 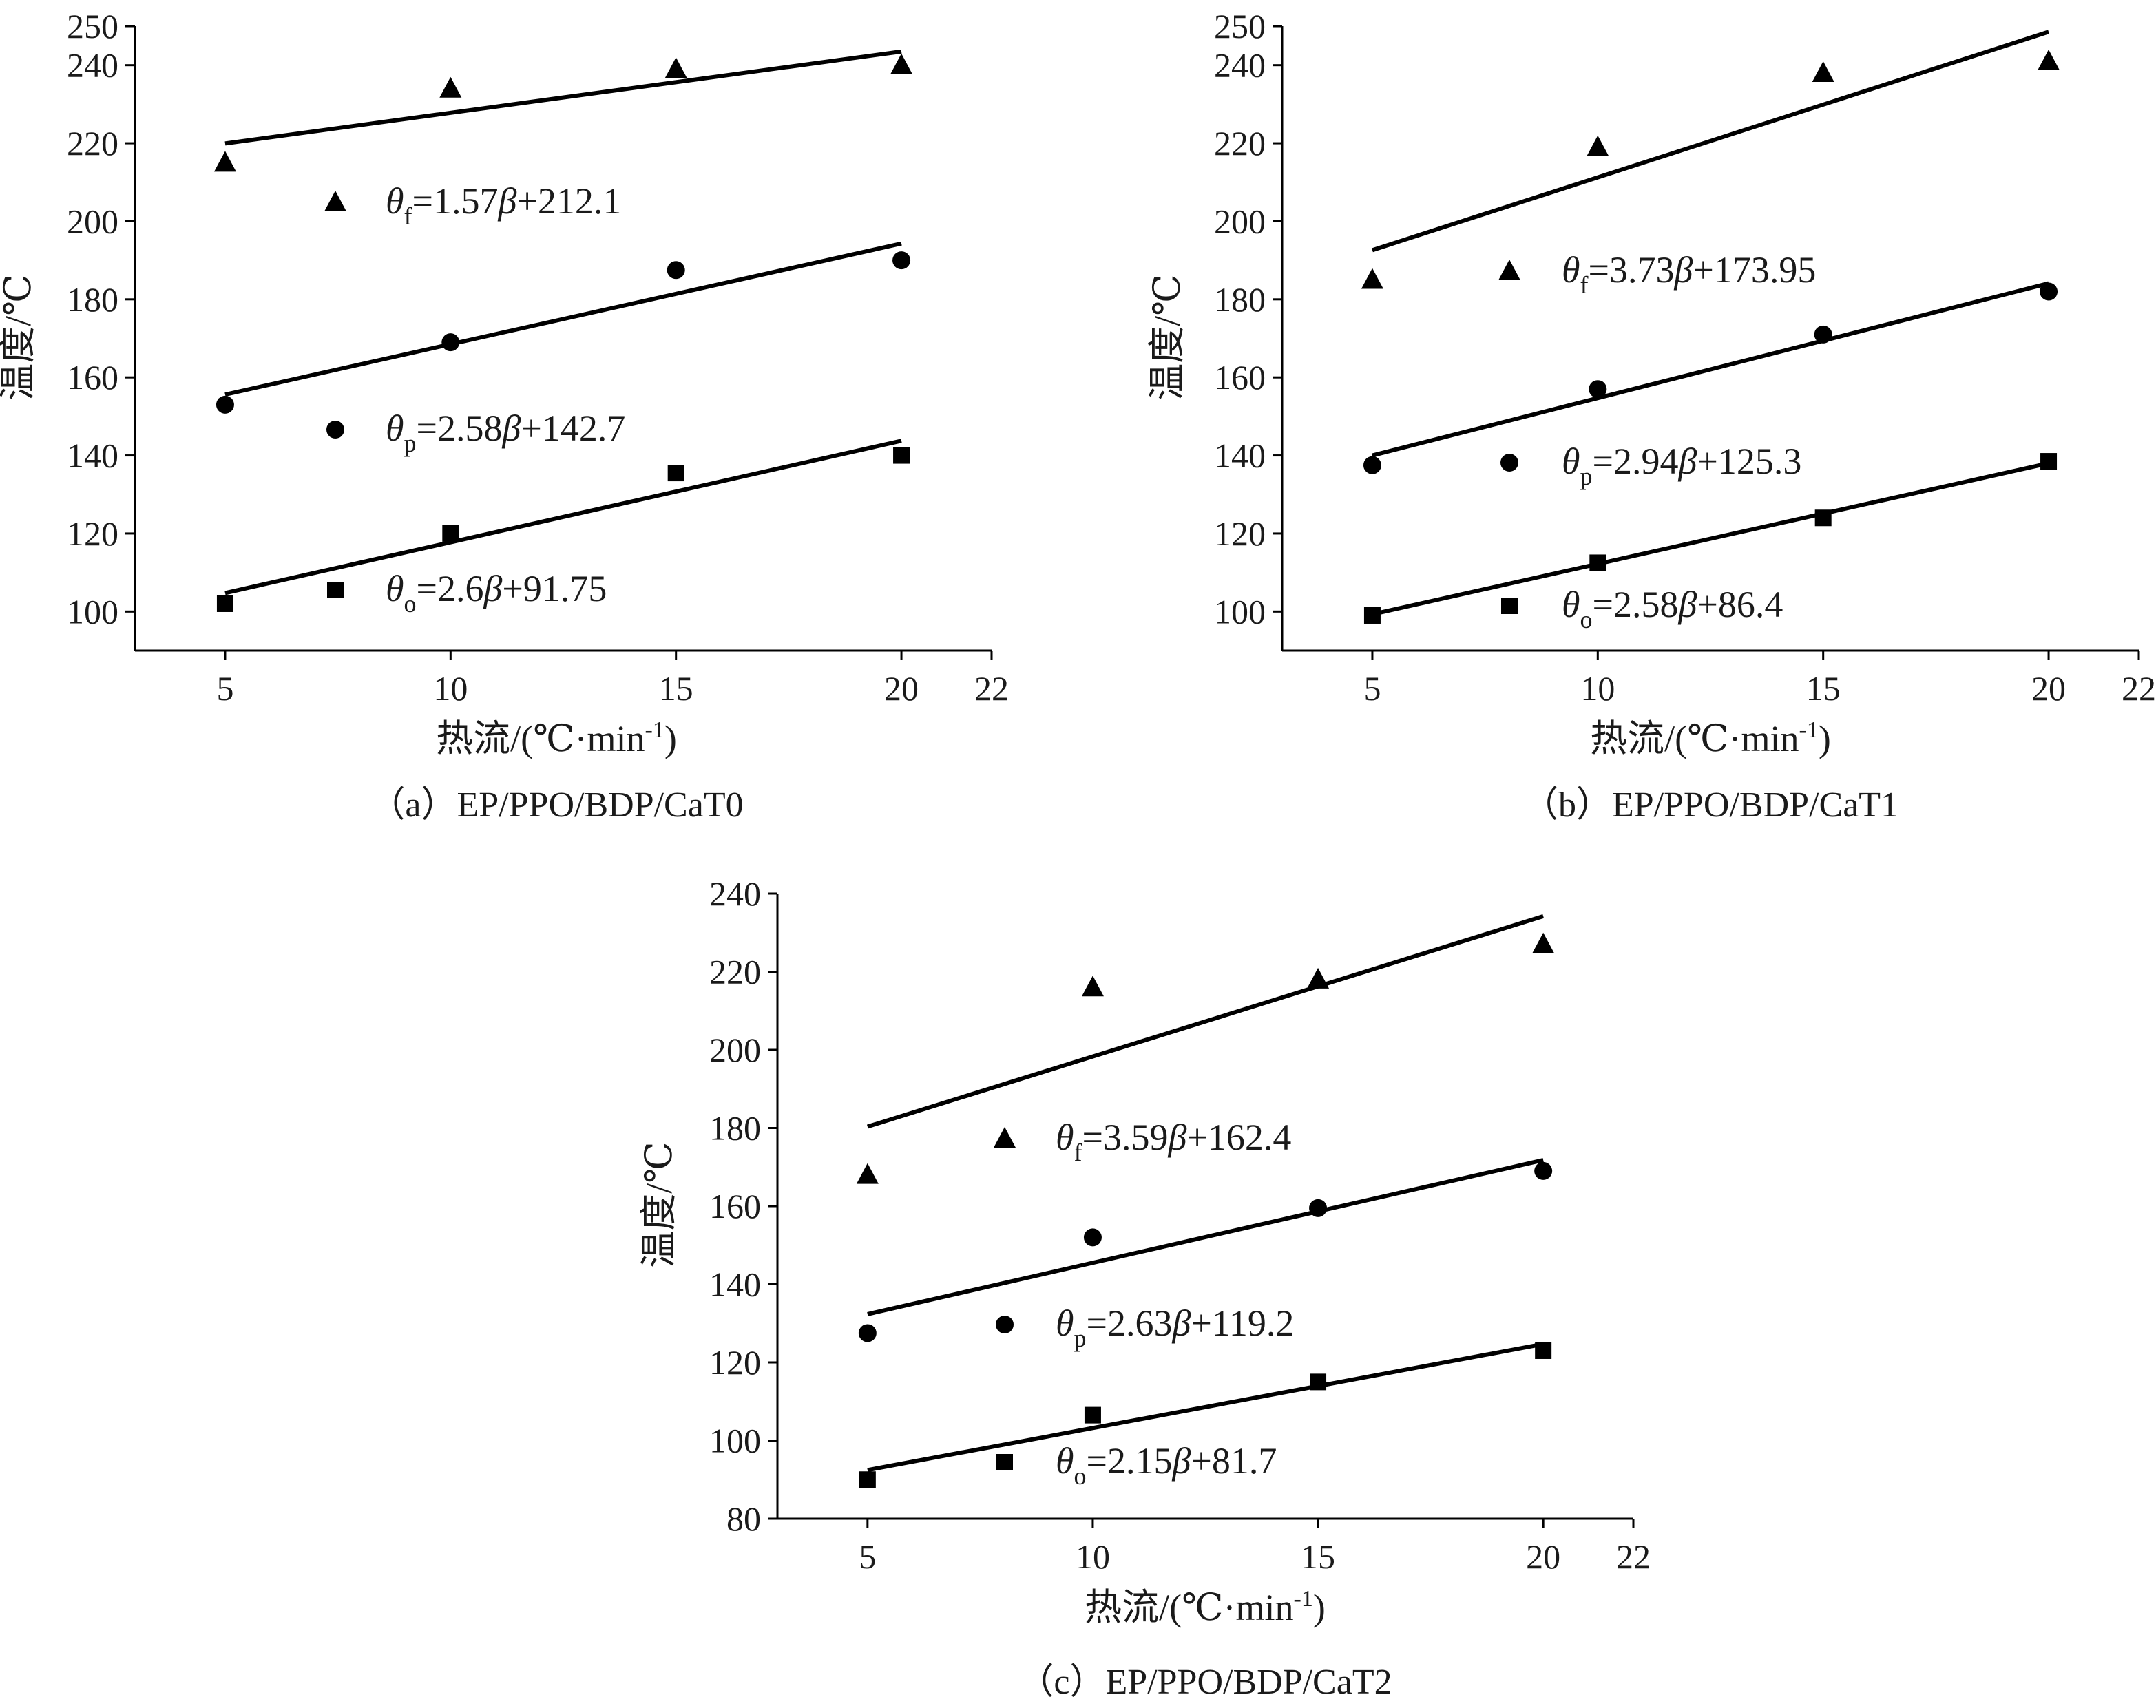 I want to click on equation-intercept: +91.75, so click(x=555, y=588).